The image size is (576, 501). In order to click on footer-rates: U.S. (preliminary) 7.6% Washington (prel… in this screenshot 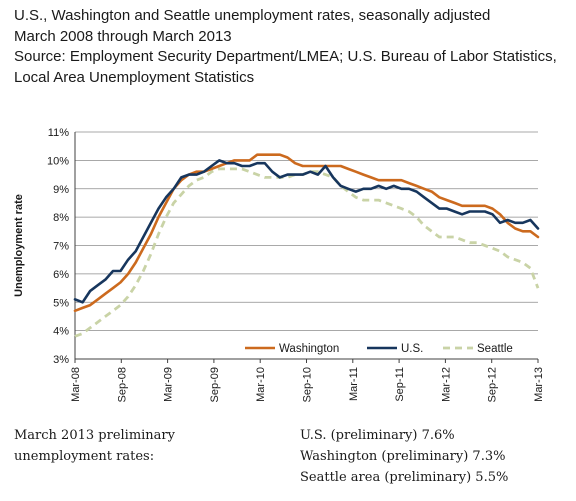, I will do `click(404, 456)`.